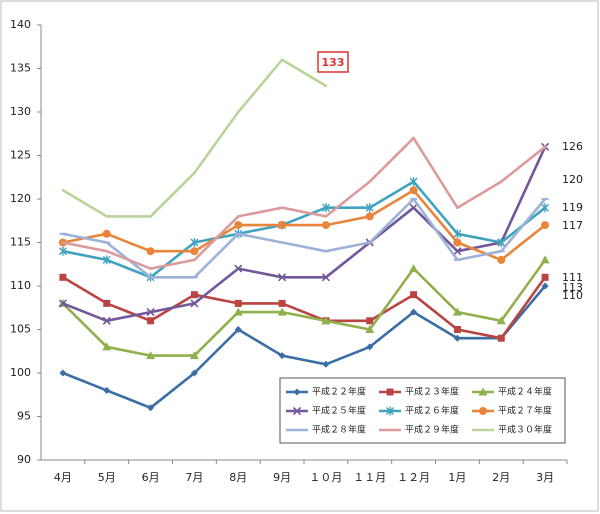  What do you see at coordinates (572, 277) in the screenshot?
I see `end-label: 111` at bounding box center [572, 277].